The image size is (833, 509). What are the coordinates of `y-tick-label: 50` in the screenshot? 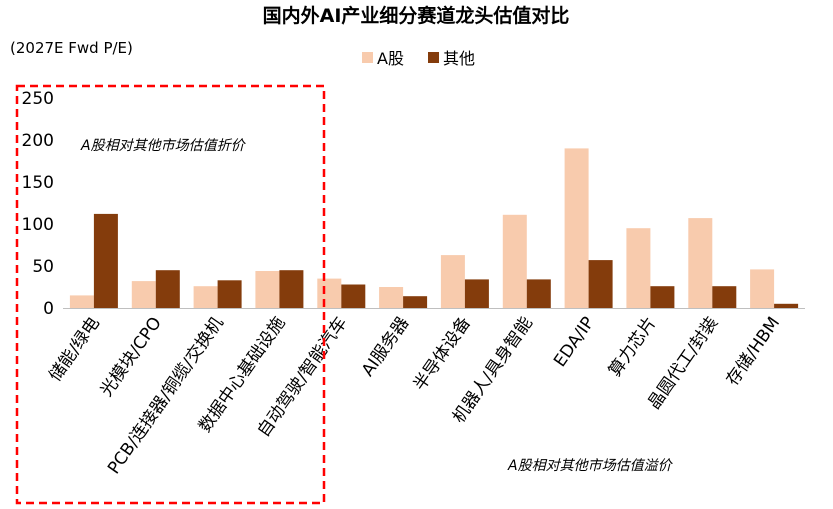 It's located at (43, 267).